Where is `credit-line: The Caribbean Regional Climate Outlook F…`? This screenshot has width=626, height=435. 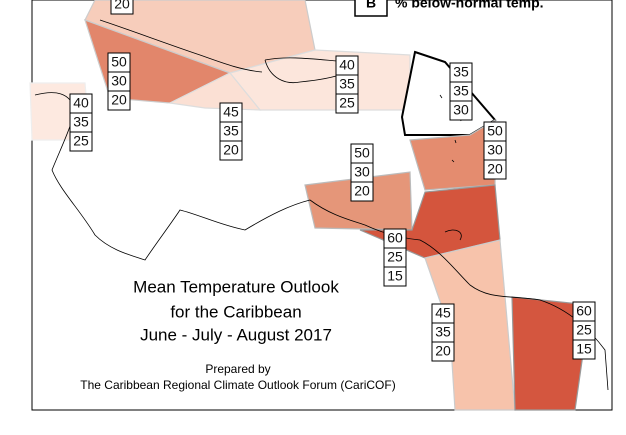 credit-line: The Caribbean Regional Climate Outlook F… is located at coordinates (237, 385).